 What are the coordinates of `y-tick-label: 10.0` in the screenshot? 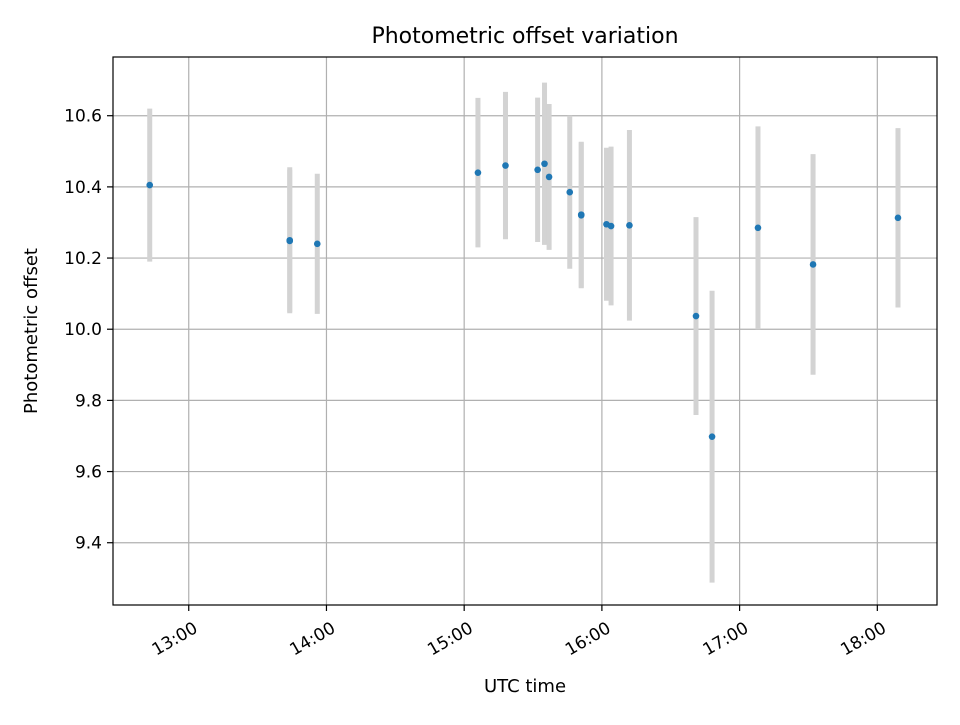 It's located at (83, 330).